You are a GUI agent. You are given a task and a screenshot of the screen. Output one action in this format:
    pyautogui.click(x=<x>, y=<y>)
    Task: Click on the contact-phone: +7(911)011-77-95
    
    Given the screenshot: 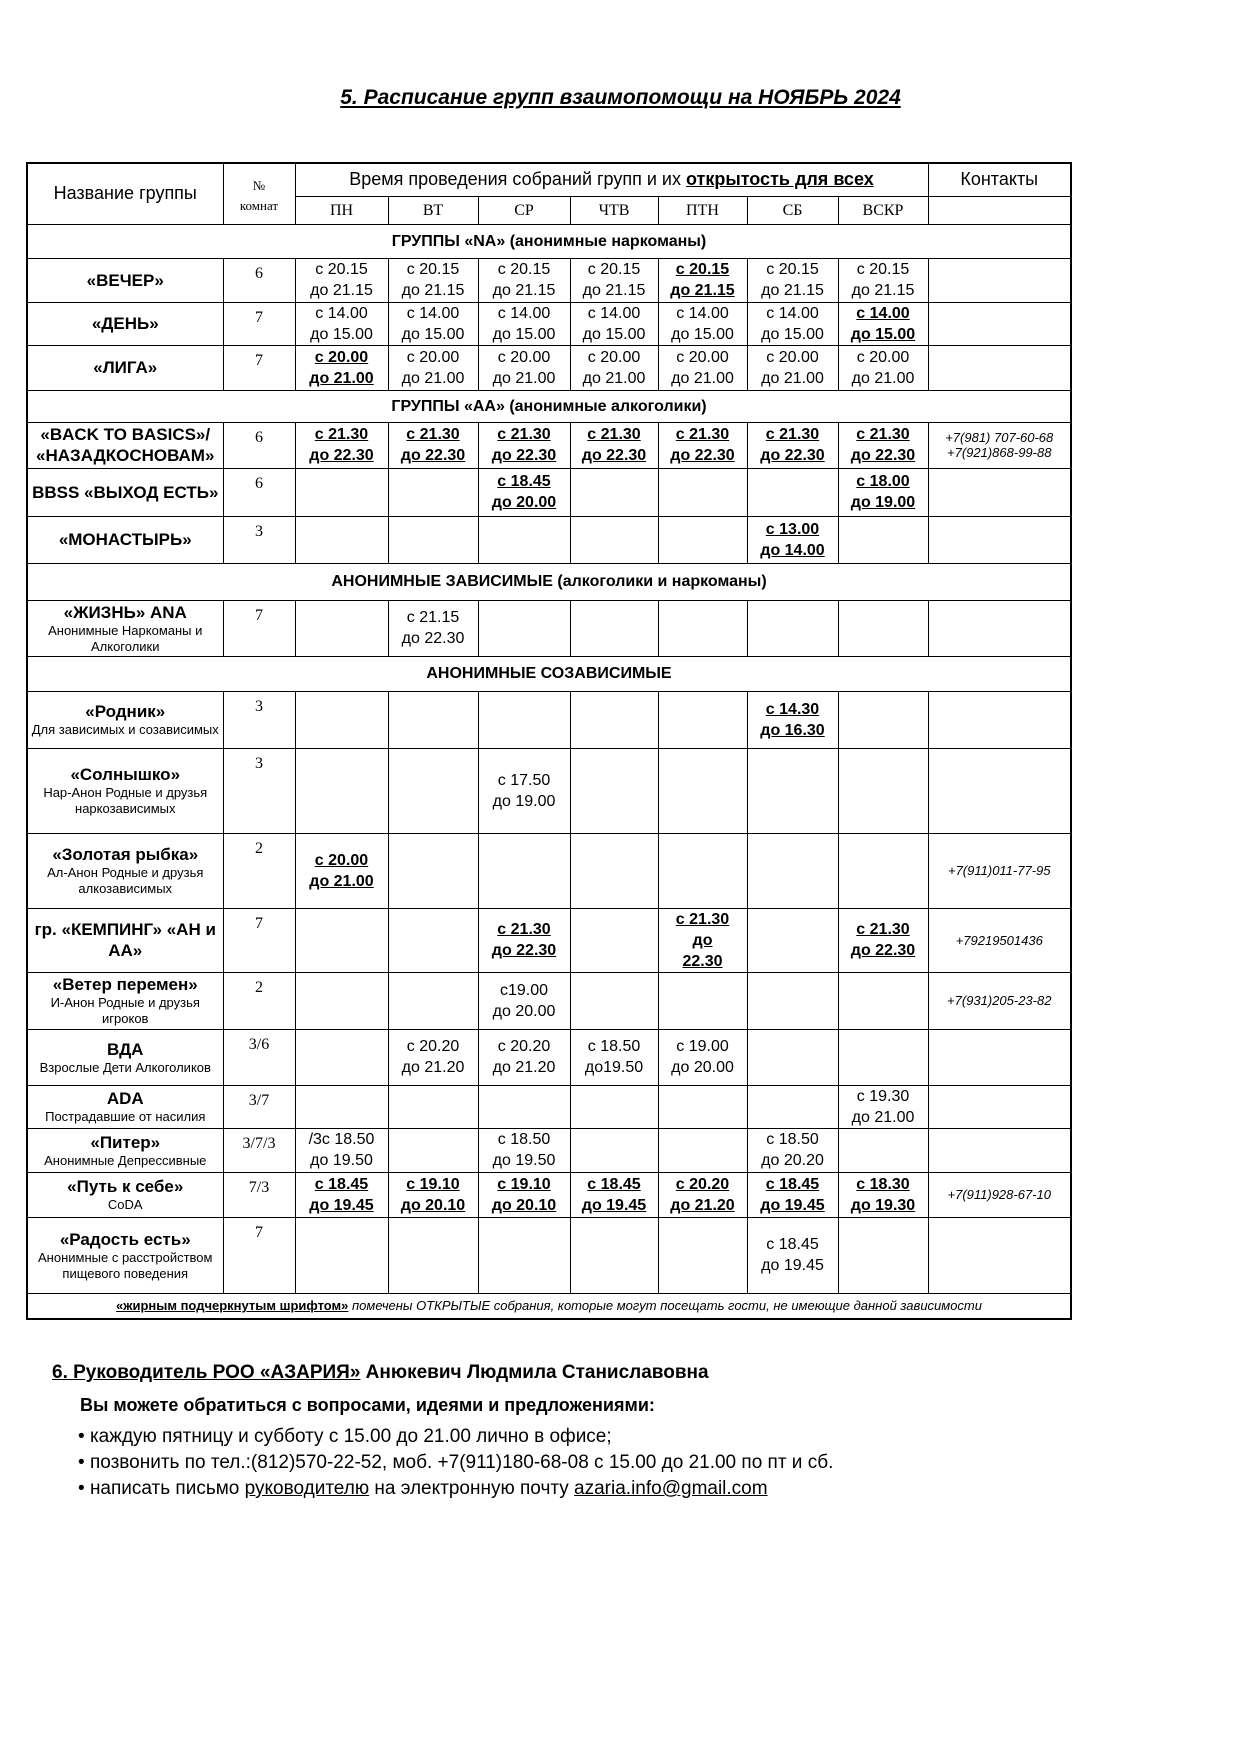 What is the action you would take?
    pyautogui.click(x=999, y=870)
    